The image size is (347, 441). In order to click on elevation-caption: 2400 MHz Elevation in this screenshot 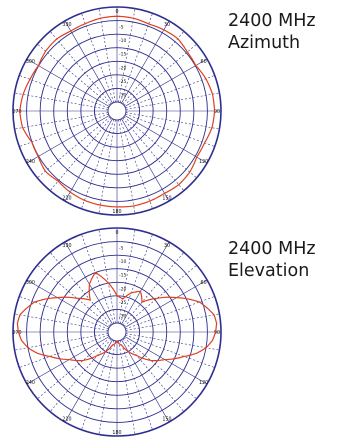, I will do `click(272, 260)`.